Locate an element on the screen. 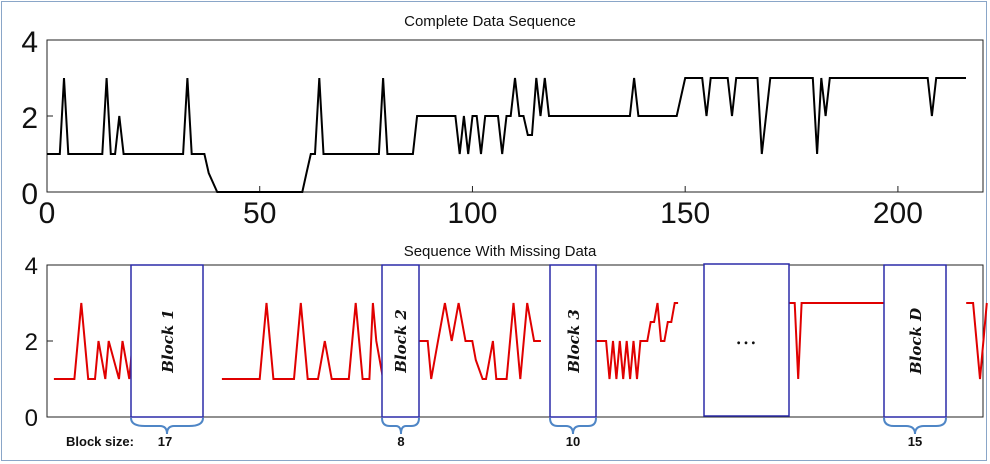  block-3-size: 10 is located at coordinates (573, 441).